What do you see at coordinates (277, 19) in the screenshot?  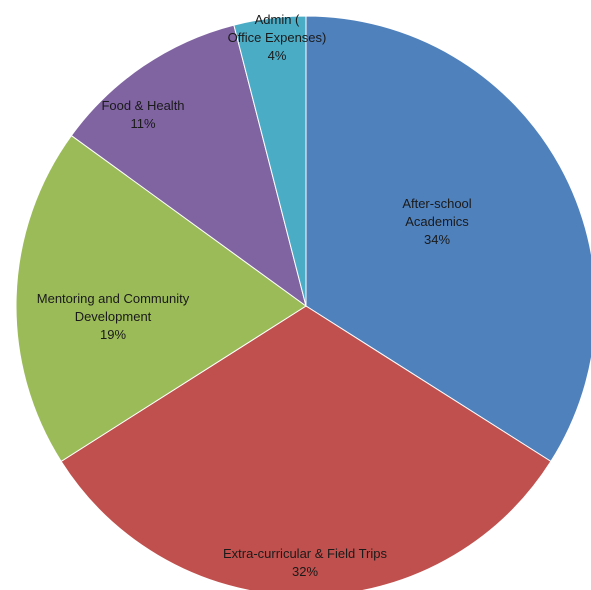 I see `slice-name-line: Admin (` at bounding box center [277, 19].